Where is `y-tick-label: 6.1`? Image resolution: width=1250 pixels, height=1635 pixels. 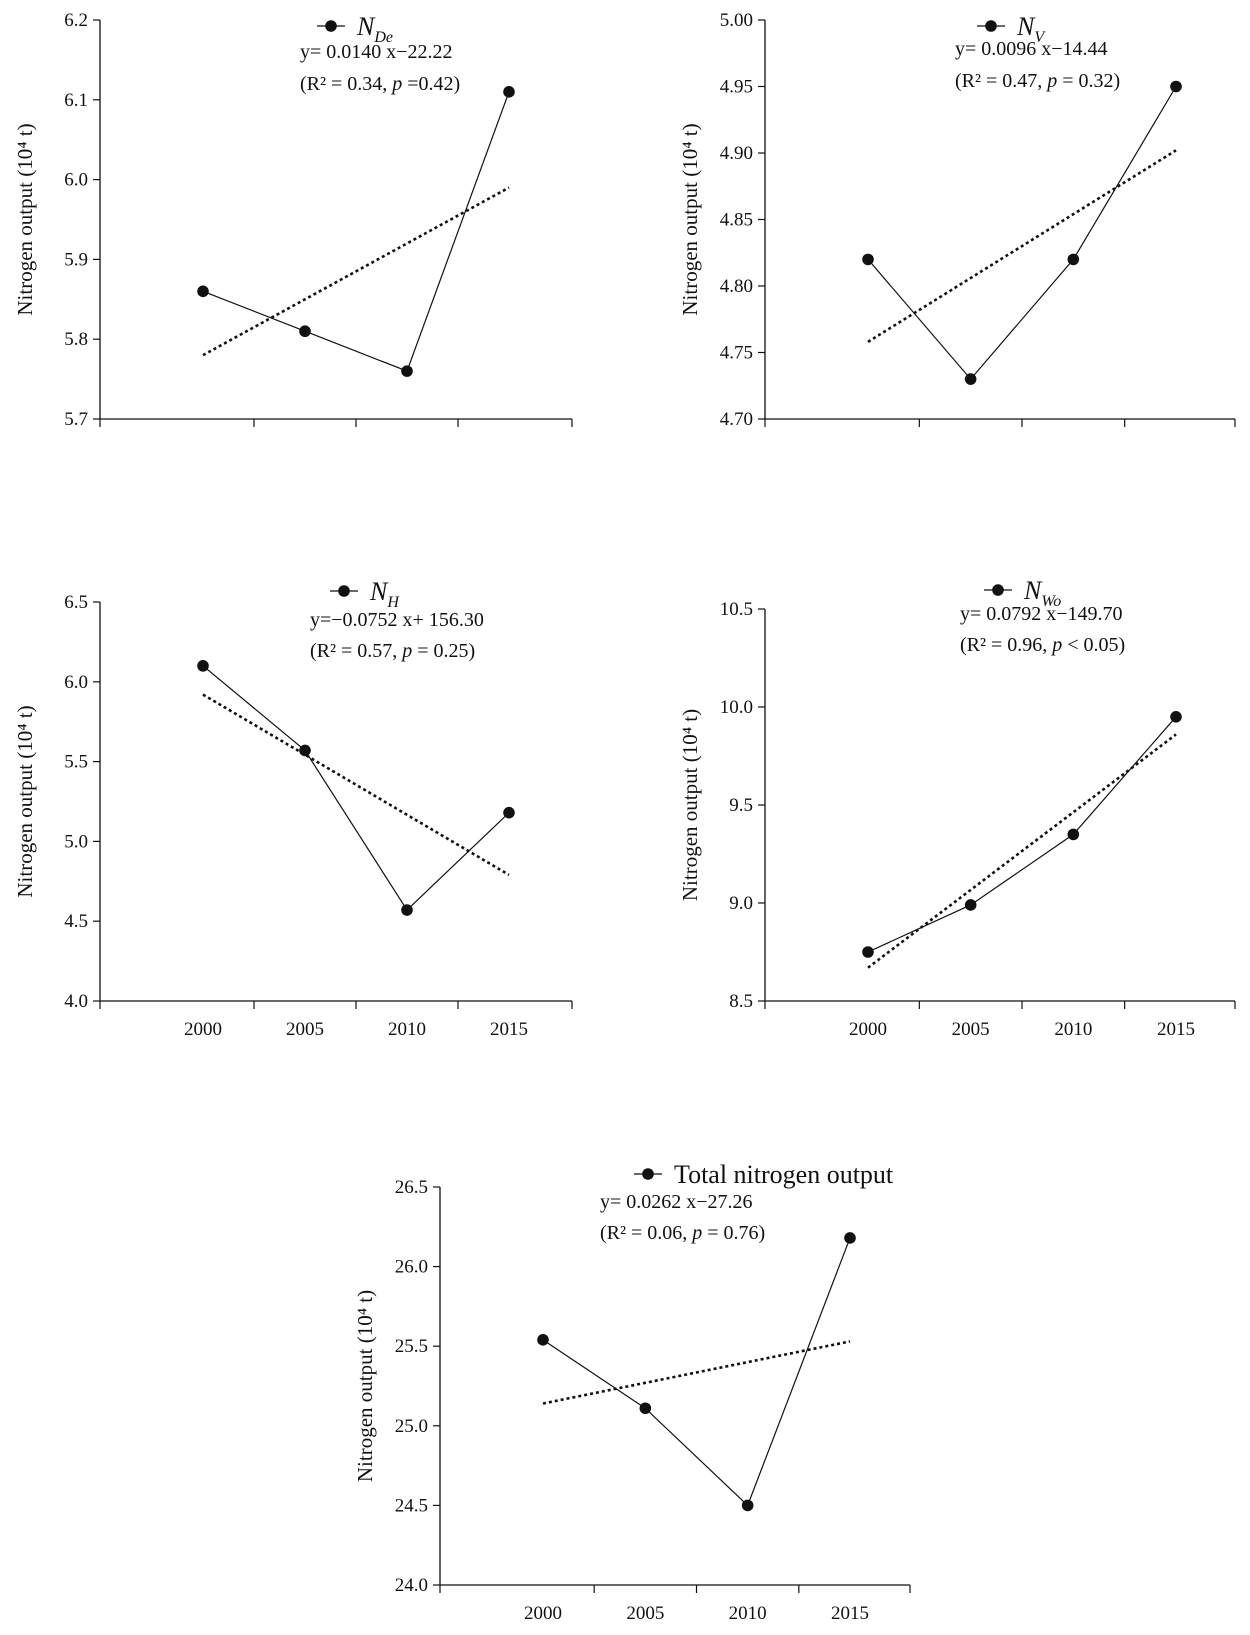 y-tick-label: 6.1 is located at coordinates (76, 100).